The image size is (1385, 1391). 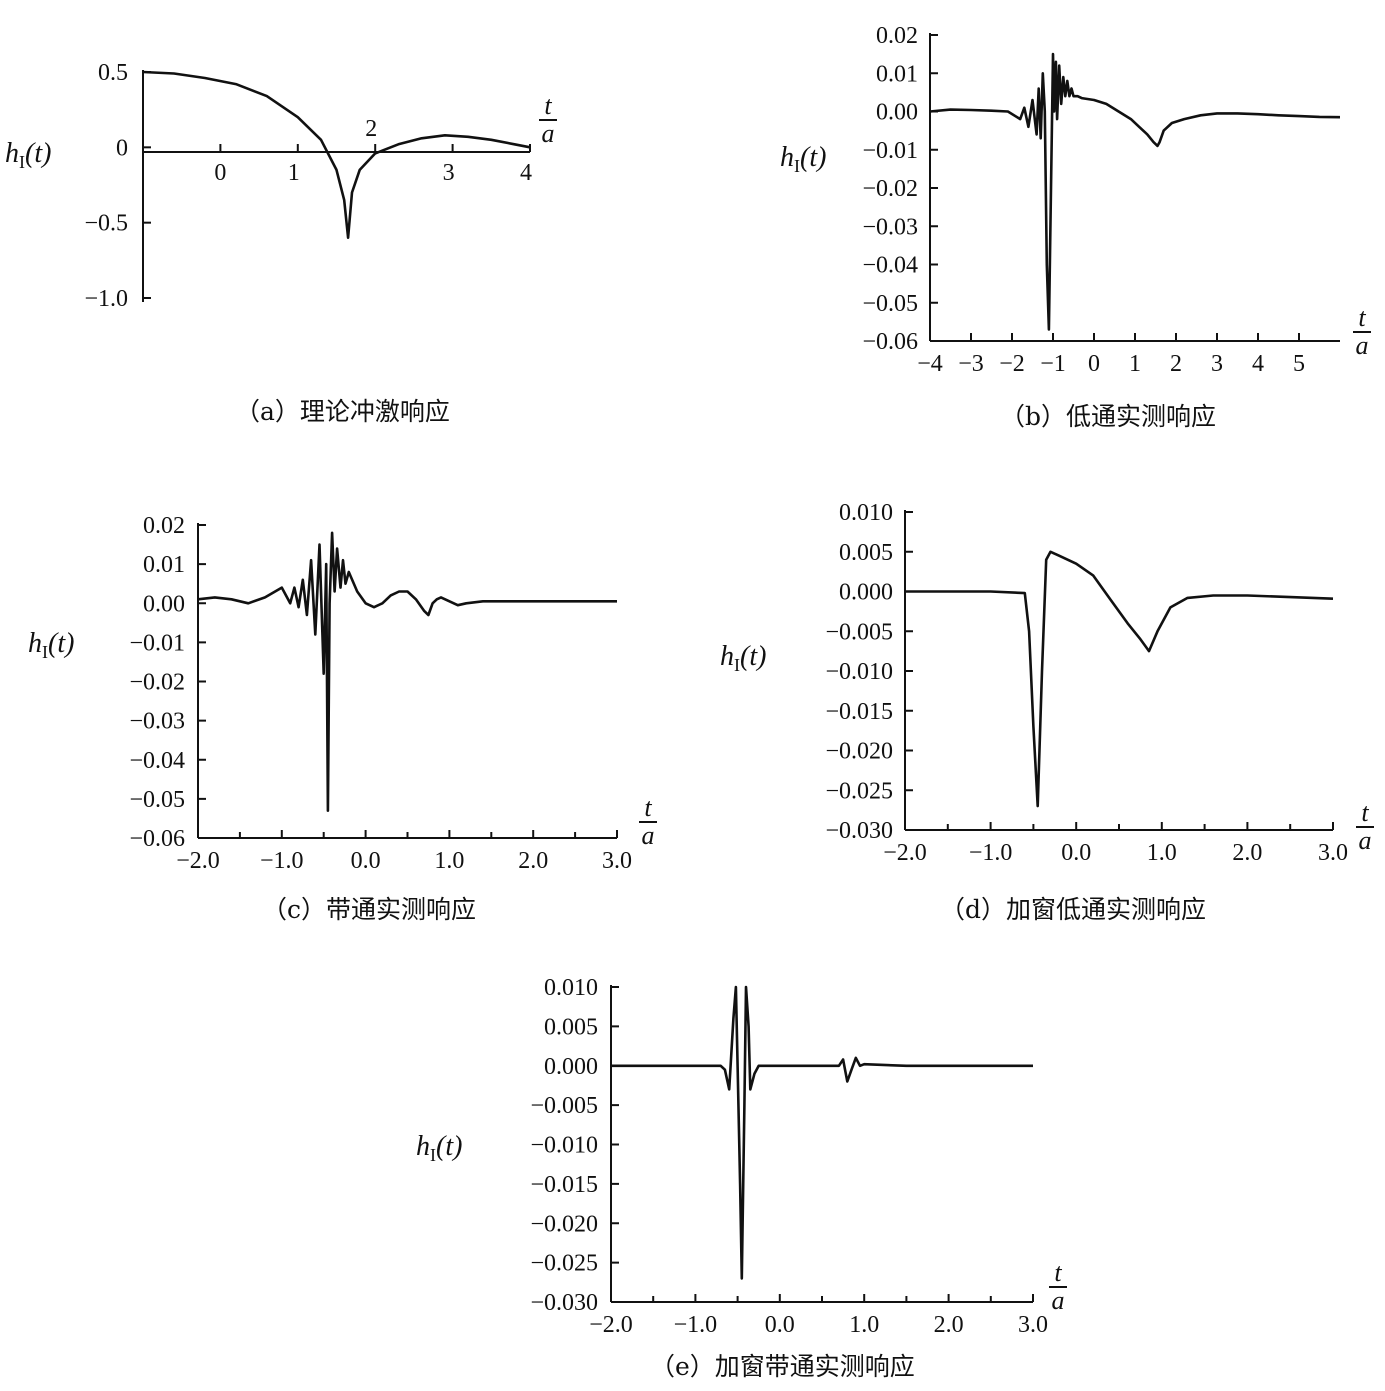 What do you see at coordinates (281, 243) in the screenshot?
I see `chart-panel-a: 0.5 0 −0.5 −1.0 0 1 2 3 4 hI(t) ta （a）理论冲激响应` at bounding box center [281, 243].